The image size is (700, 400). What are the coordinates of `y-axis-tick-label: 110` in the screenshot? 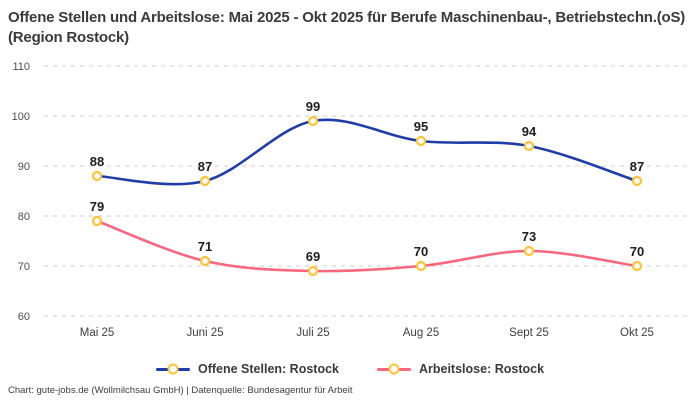 It's located at (21, 67).